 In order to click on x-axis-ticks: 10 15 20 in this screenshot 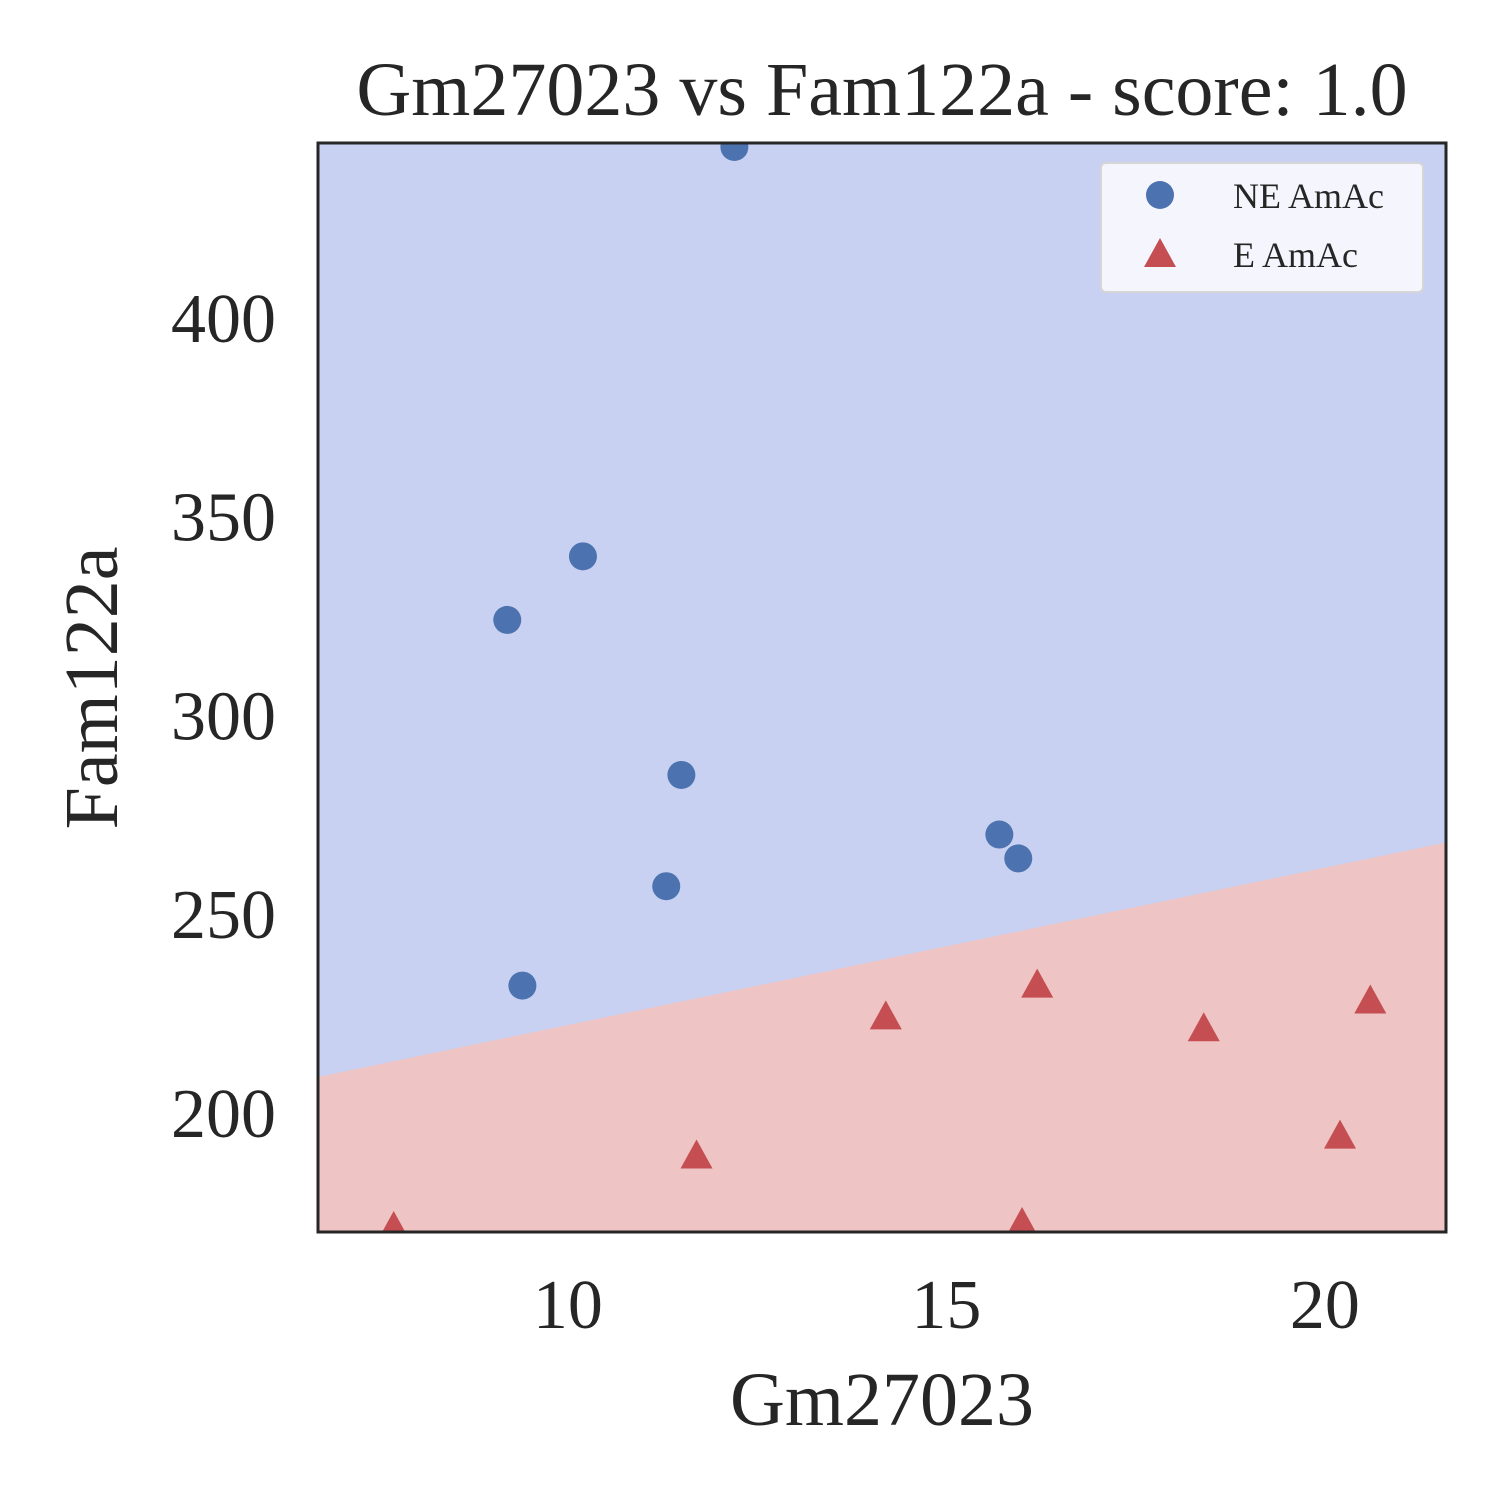, I will do `click(946, 1305)`.